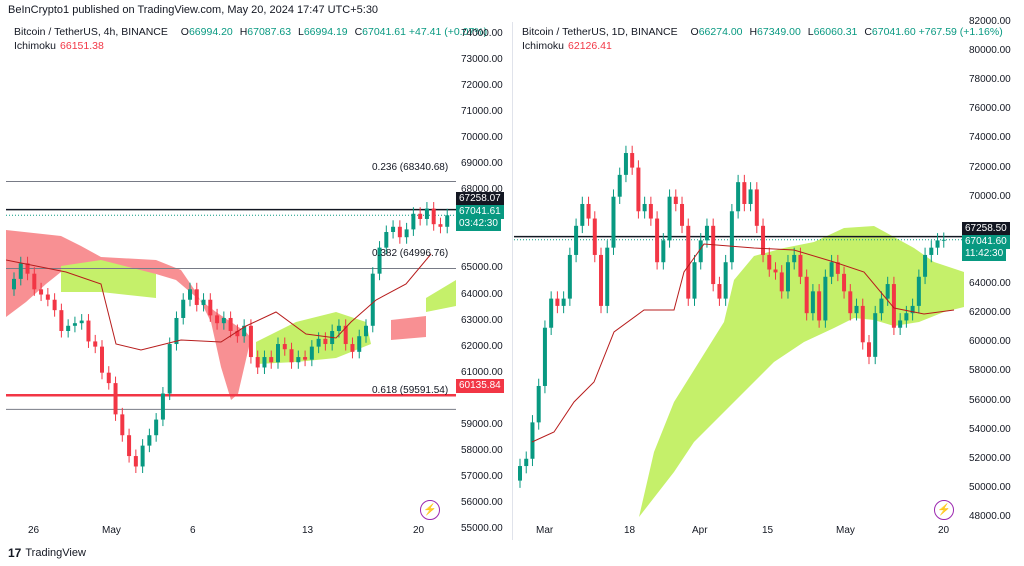  I want to click on high-value: 67087.63, so click(269, 32).